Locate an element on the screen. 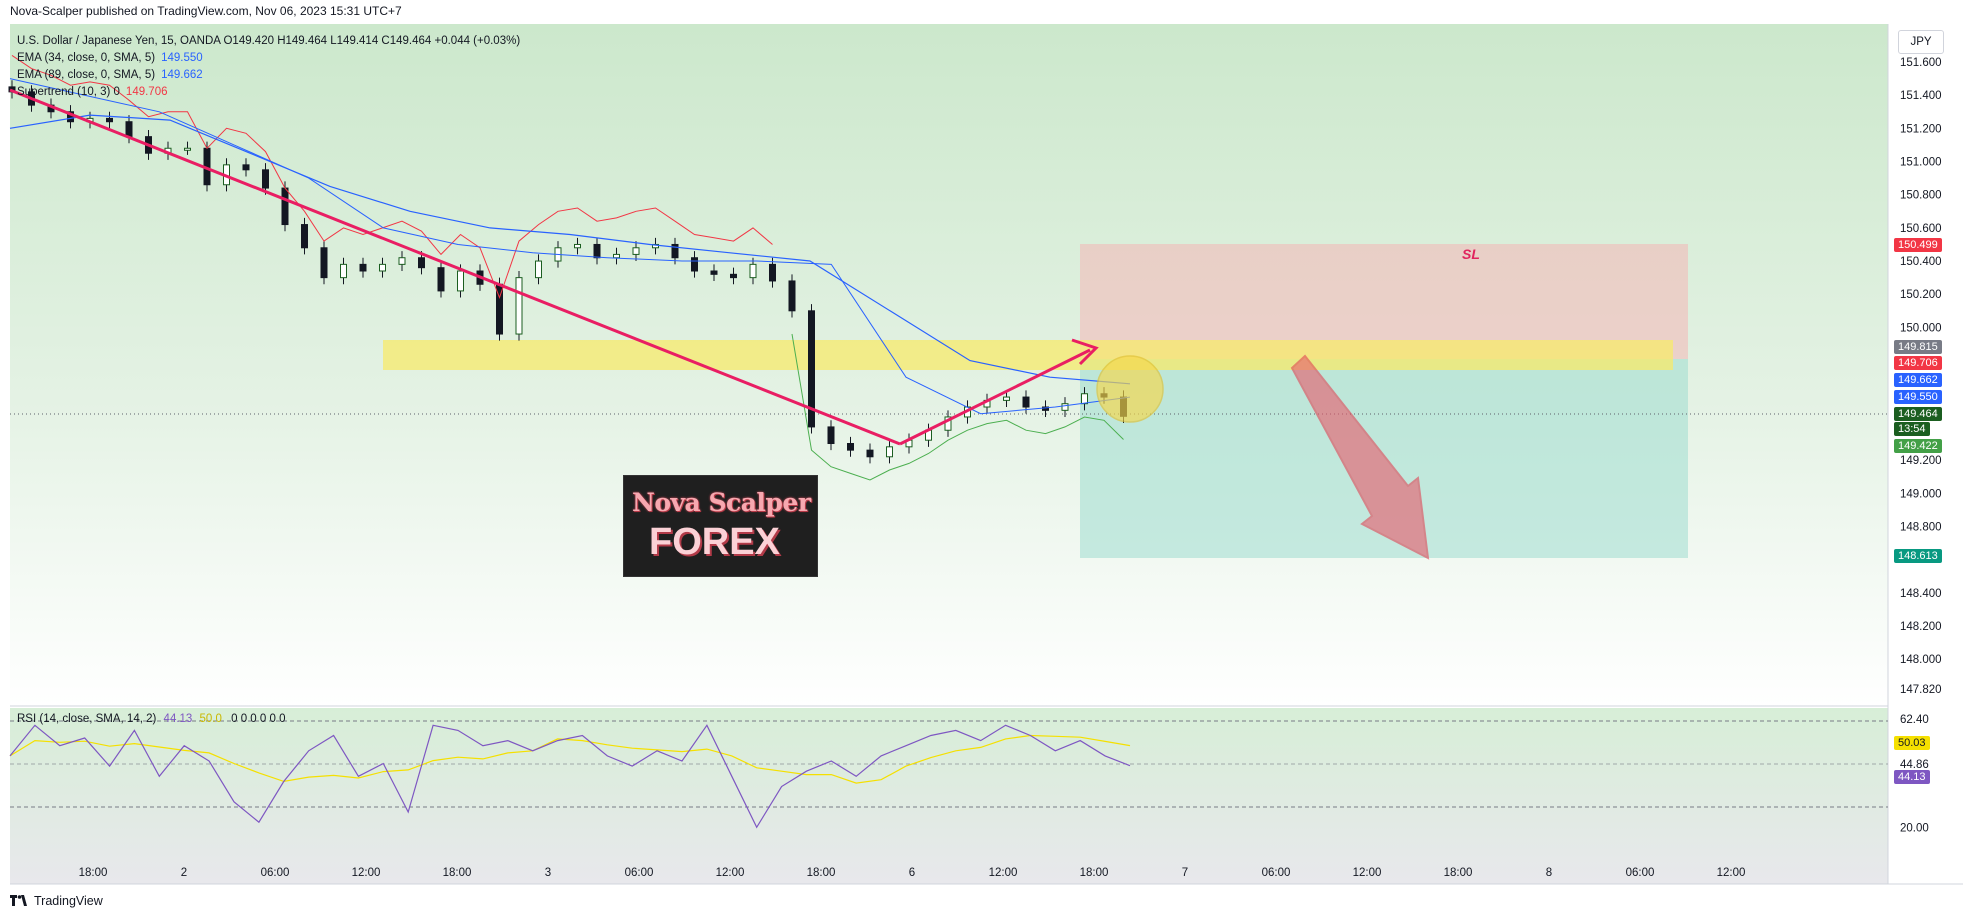 The width and height of the screenshot is (1963, 921). ema89-legend: EMA (89, close, 0, SMA, 5) 149.662 is located at coordinates (268, 75).